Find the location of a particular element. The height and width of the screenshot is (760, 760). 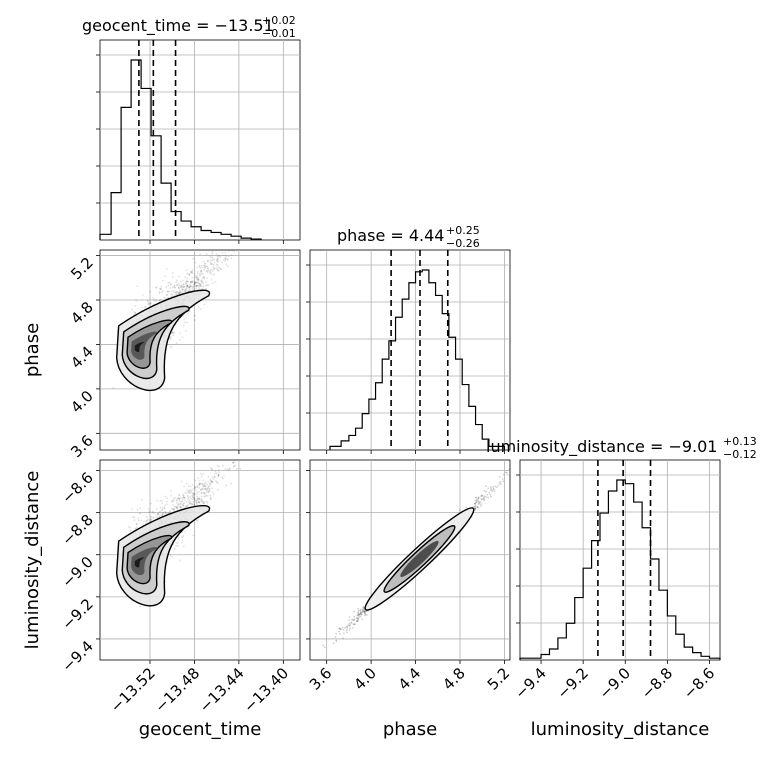

x-tick-label: −8.8 is located at coordinates (657, 683).